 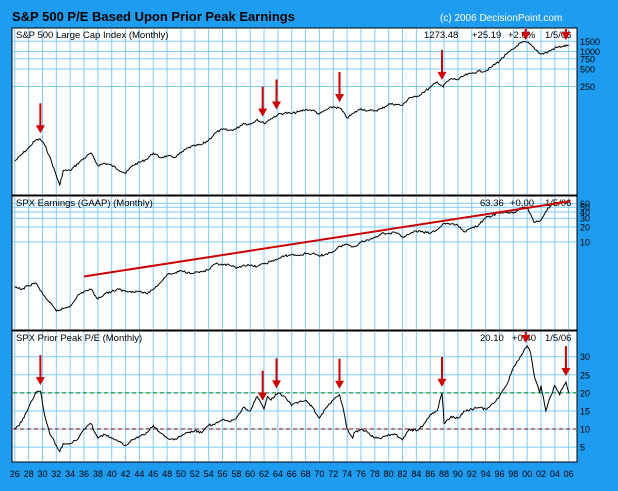 What do you see at coordinates (458, 474) in the screenshot?
I see `x-tick-label: 90` at bounding box center [458, 474].